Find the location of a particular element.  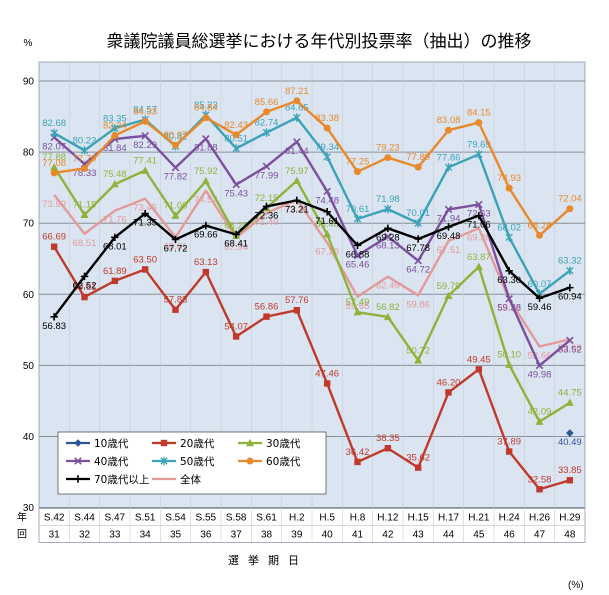

session-label: 41 is located at coordinates (358, 535).